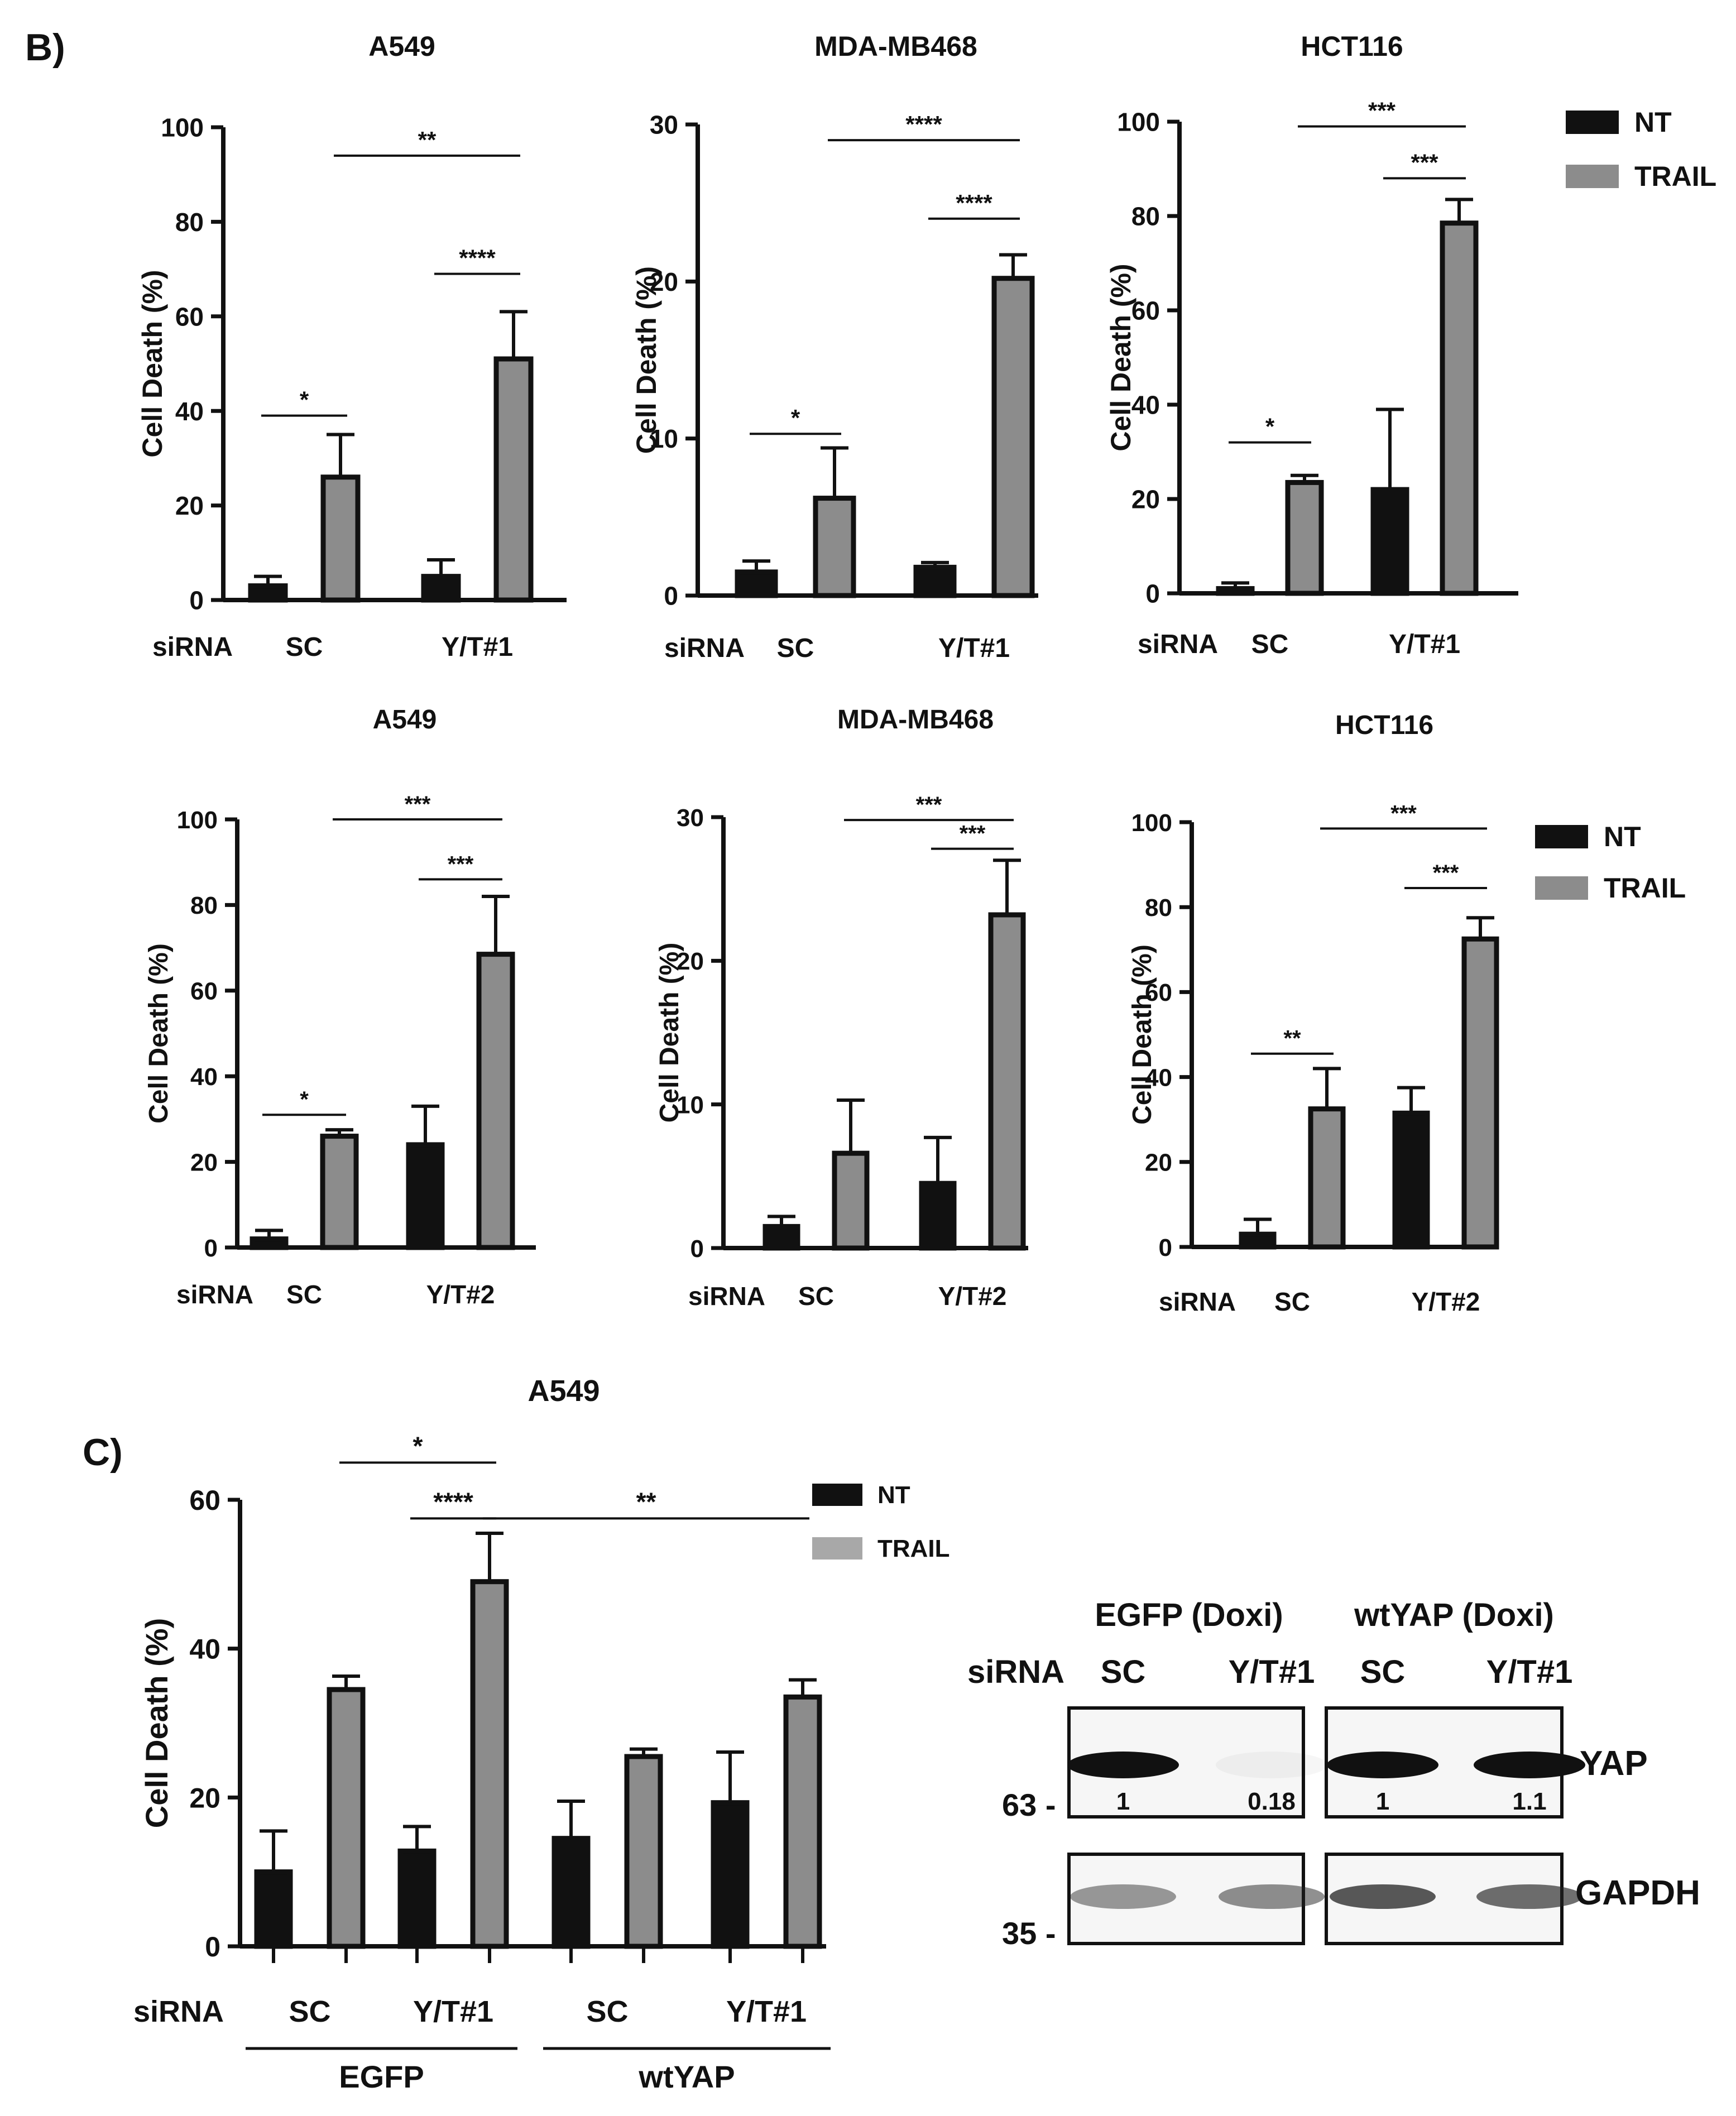 The width and height of the screenshot is (1736, 2116). What do you see at coordinates (1123, 1672) in the screenshot?
I see `blot-lane-label: SC` at bounding box center [1123, 1672].